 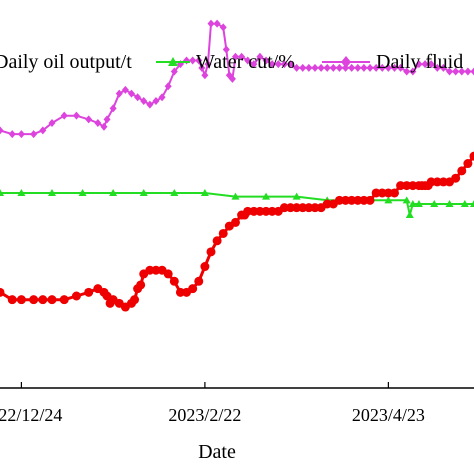 I want to click on x-axis-title: Date, so click(x=217, y=452).